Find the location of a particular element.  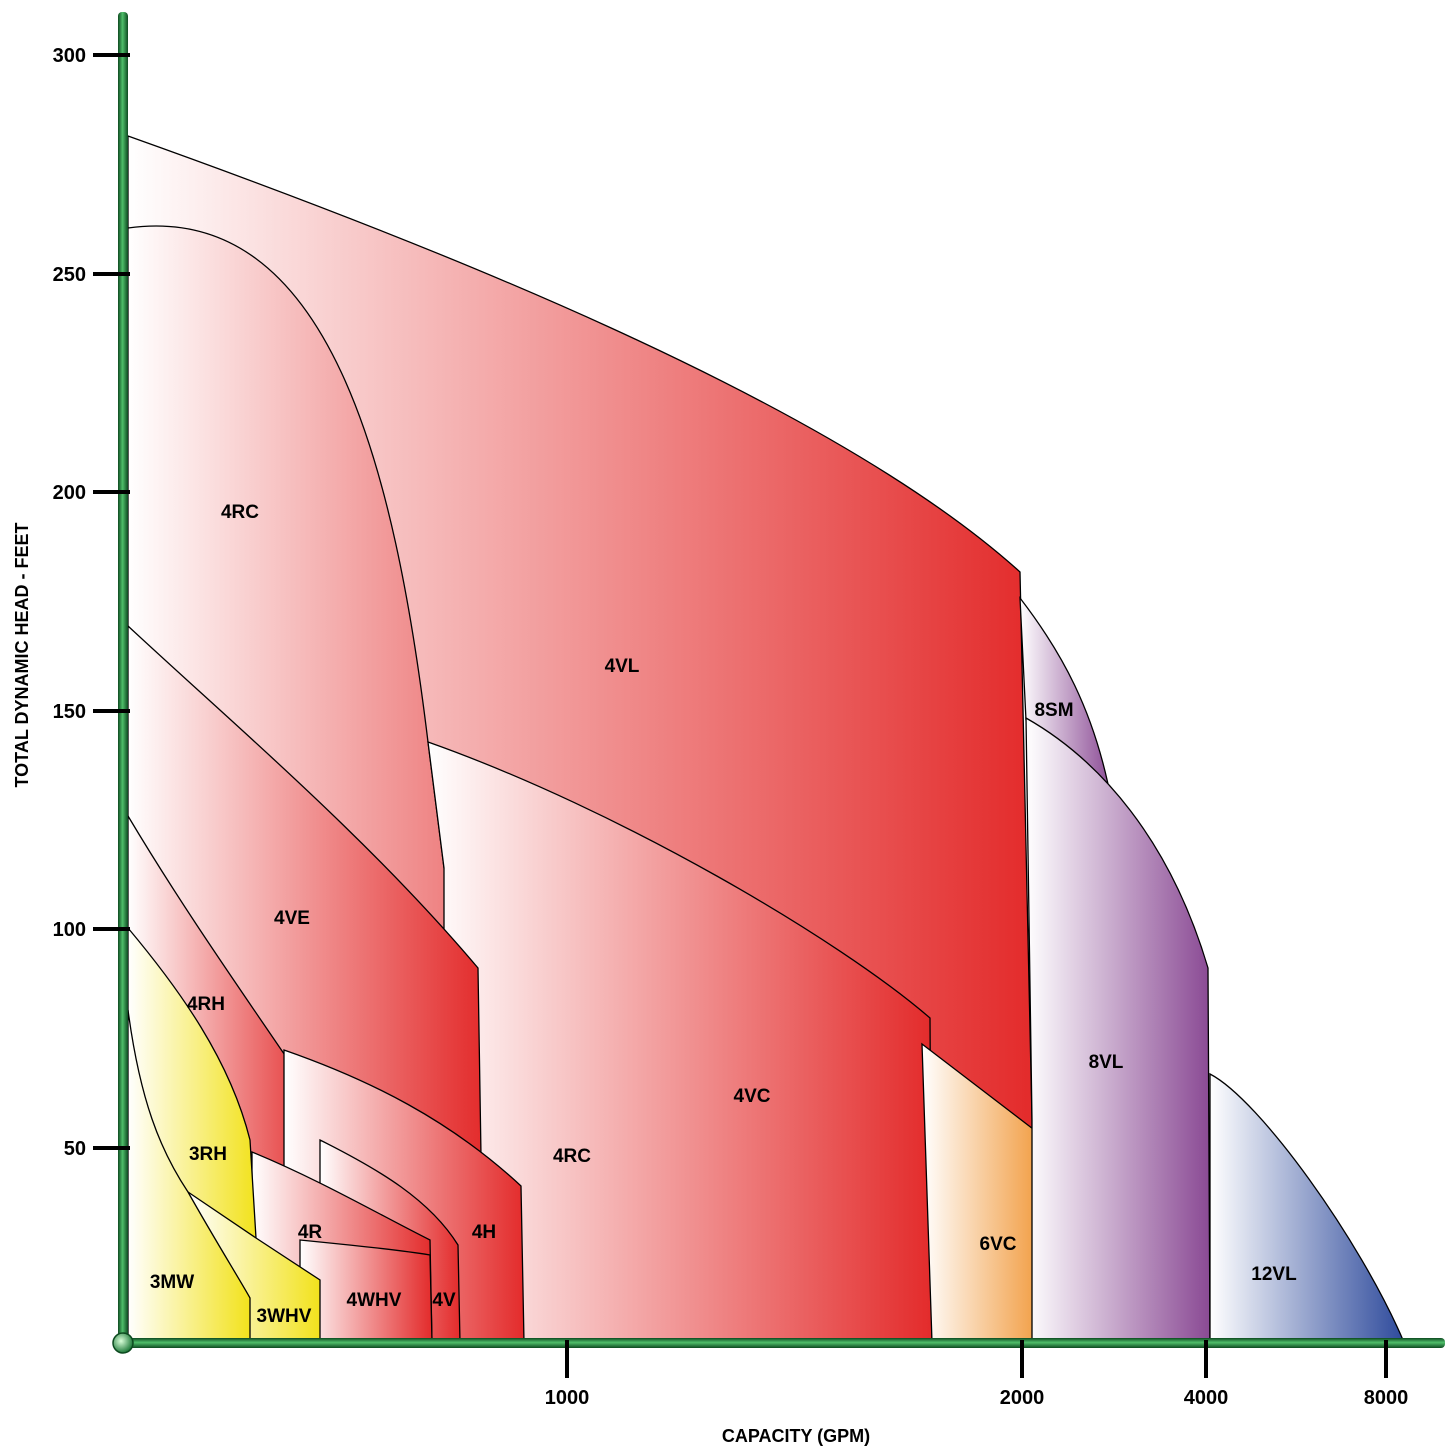

x-tick-label: 2000 is located at coordinates (1022, 1398).